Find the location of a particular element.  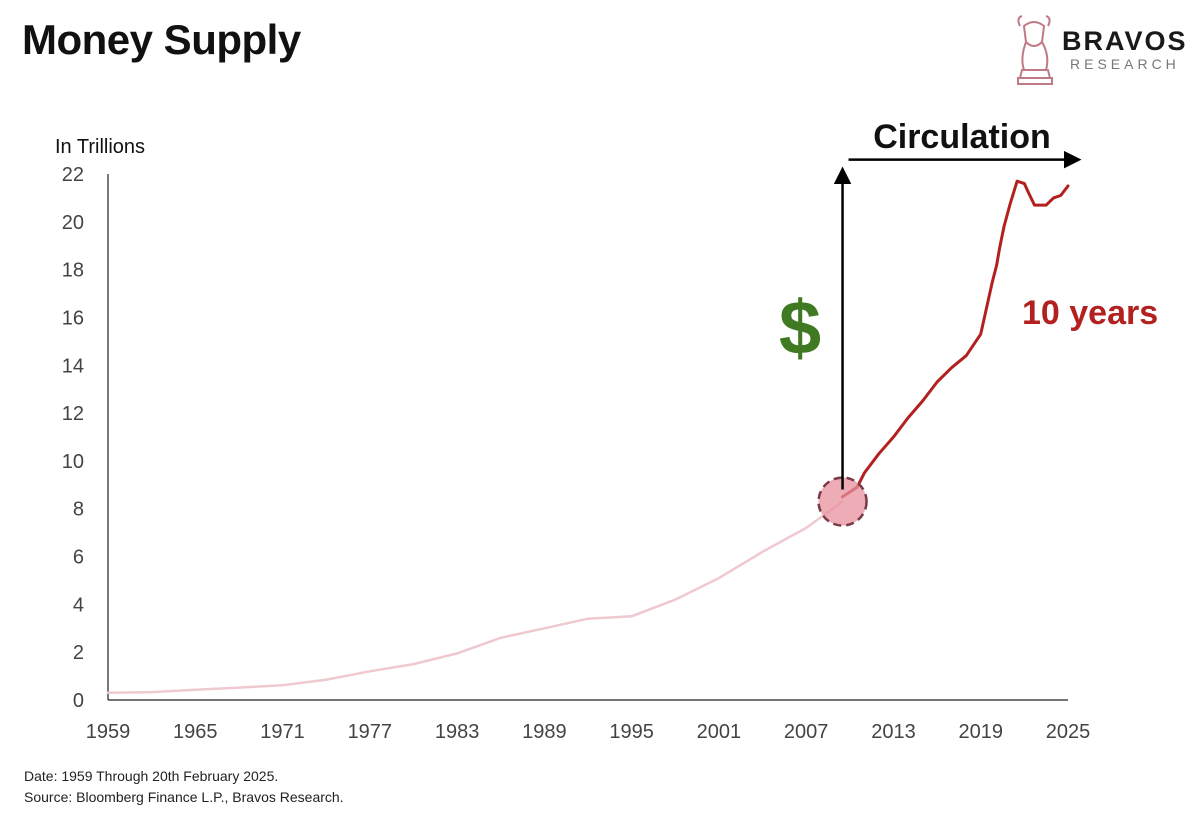

y-tick-label: 10 is located at coordinates (73, 462).